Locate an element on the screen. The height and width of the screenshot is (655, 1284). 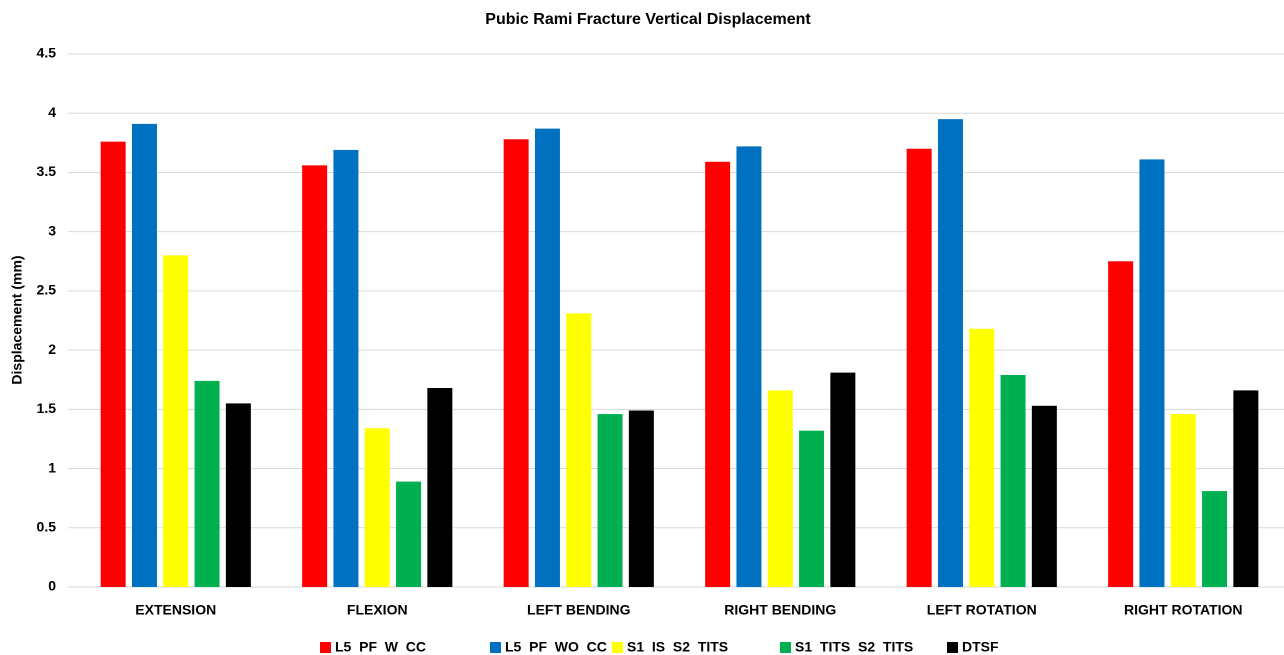
y-tick-label: 3 is located at coordinates (52, 230).